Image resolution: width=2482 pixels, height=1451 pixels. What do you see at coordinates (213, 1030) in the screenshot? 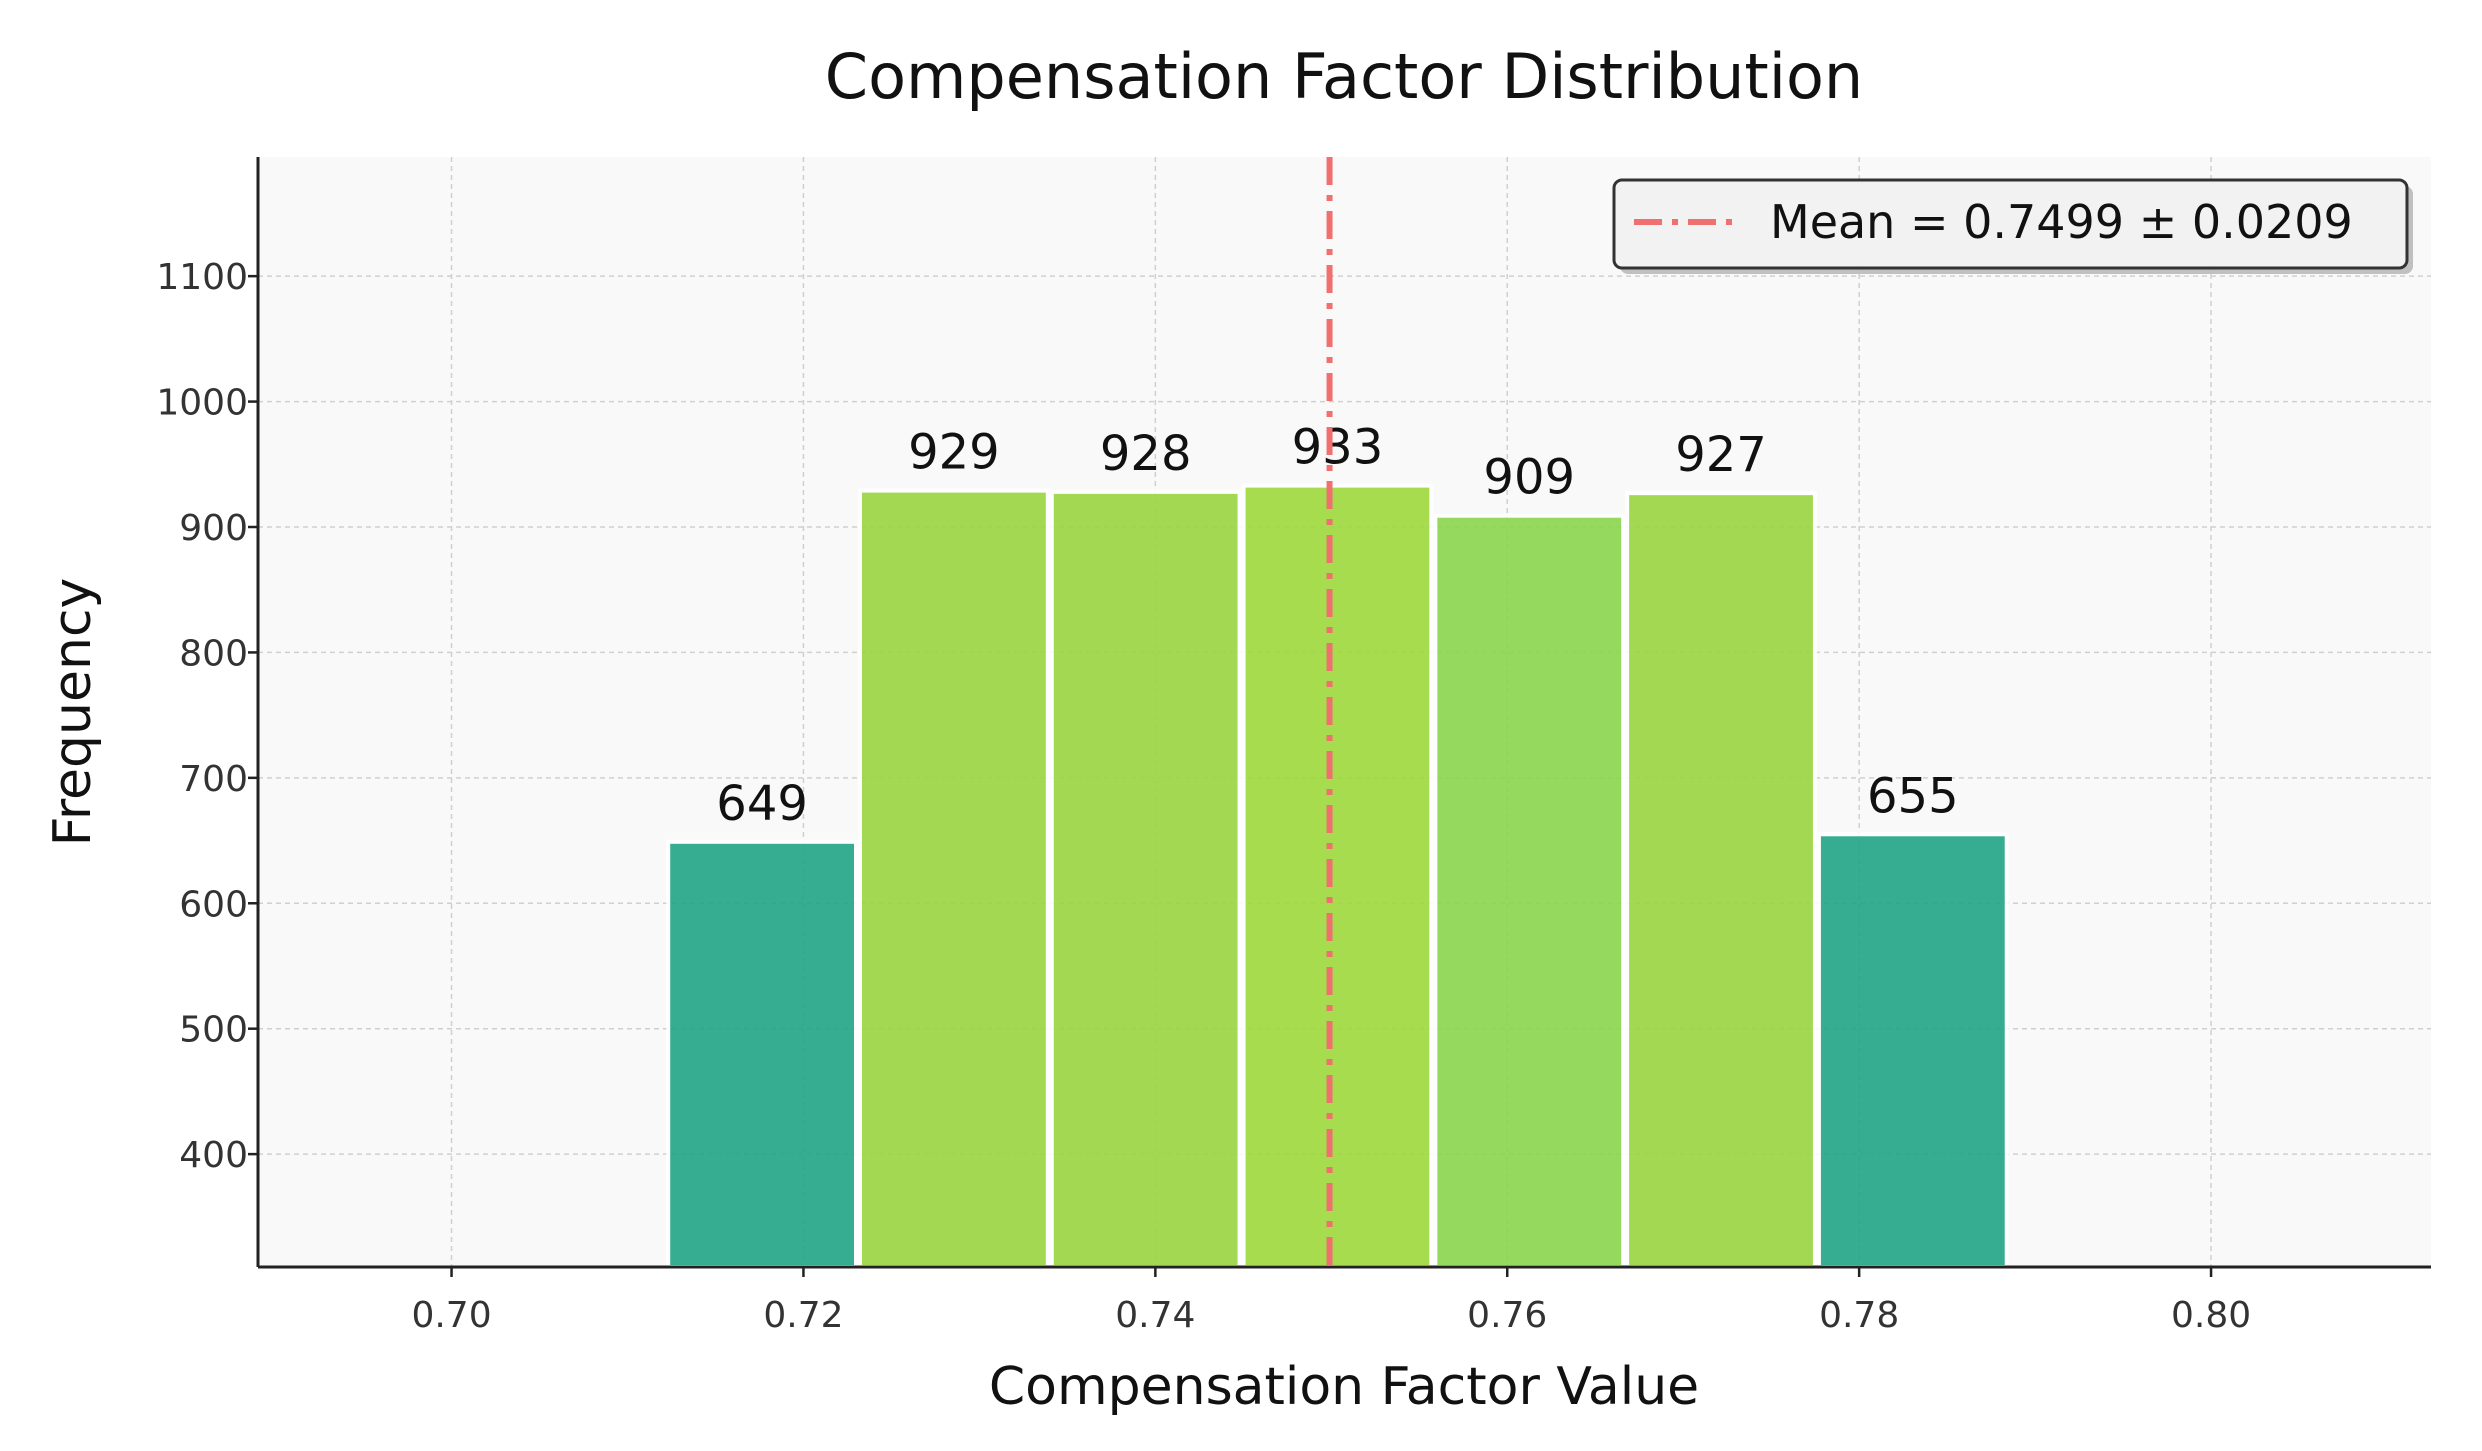
I see `y-tick-label: 500` at bounding box center [213, 1030].